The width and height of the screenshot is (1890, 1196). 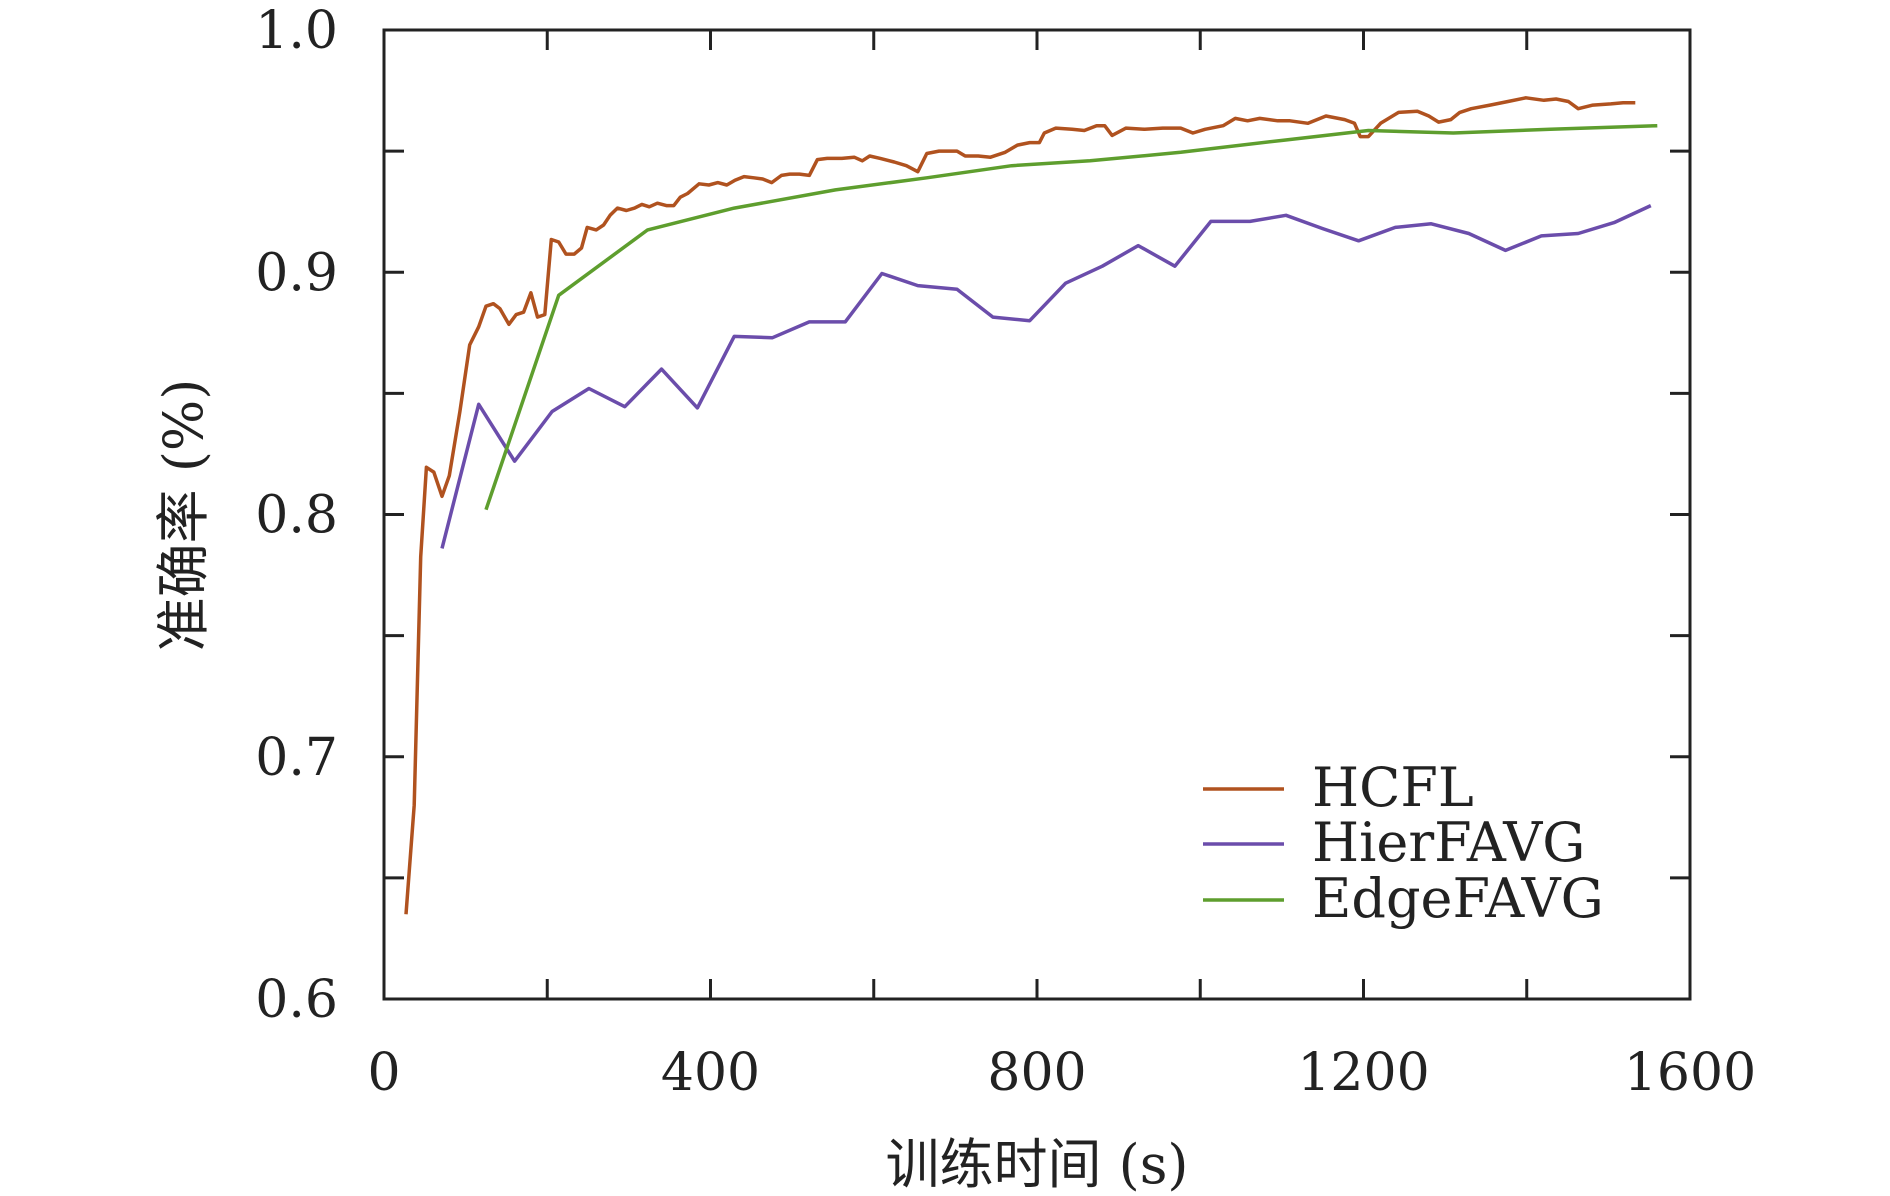 What do you see at coordinates (1393, 787) in the screenshot?
I see `legend-label-hcfl: HCFL` at bounding box center [1393, 787].